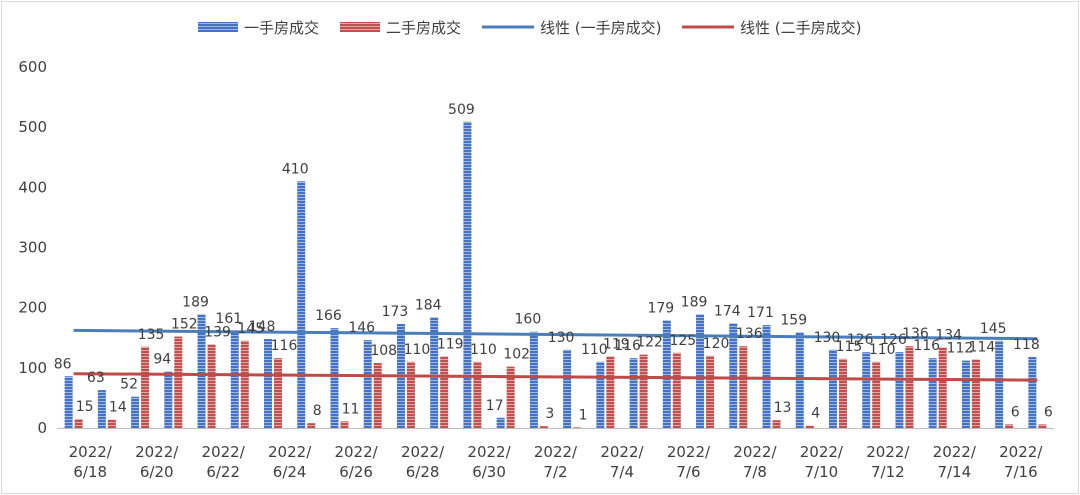  Describe the element at coordinates (954, 472) in the screenshot. I see `x-tick-label: 7/14` at that location.